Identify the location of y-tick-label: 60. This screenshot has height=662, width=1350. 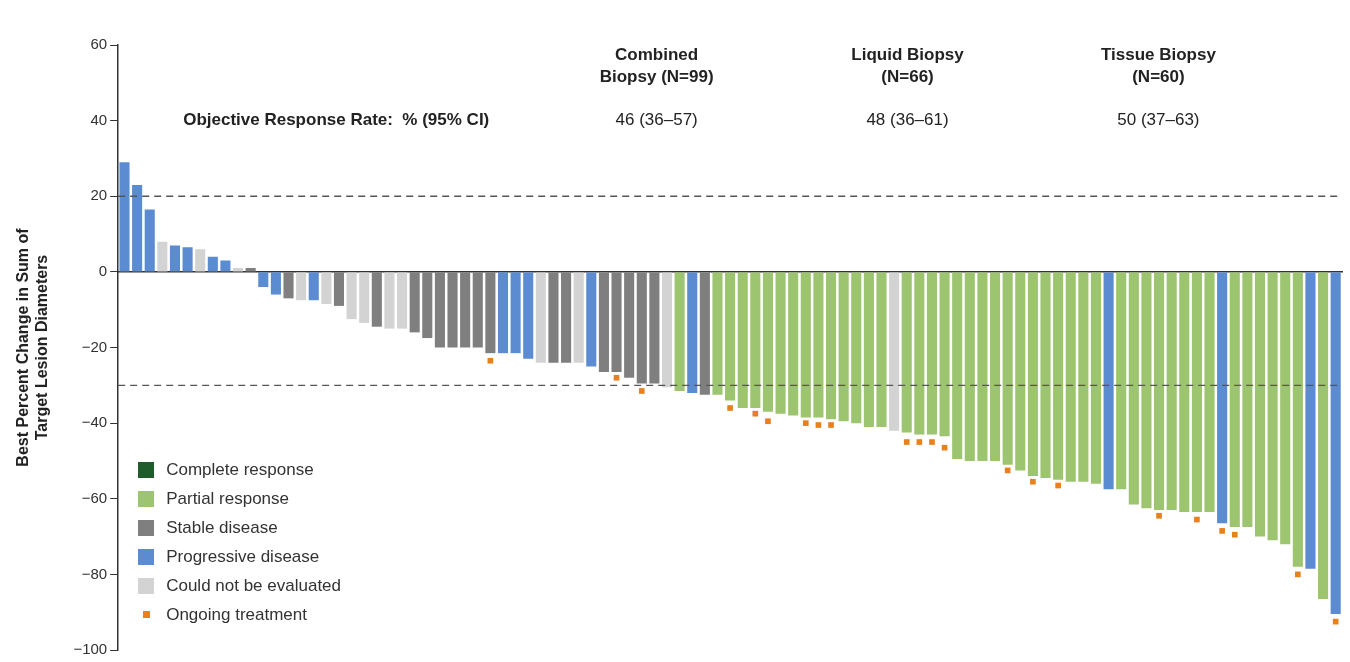
(99, 44).